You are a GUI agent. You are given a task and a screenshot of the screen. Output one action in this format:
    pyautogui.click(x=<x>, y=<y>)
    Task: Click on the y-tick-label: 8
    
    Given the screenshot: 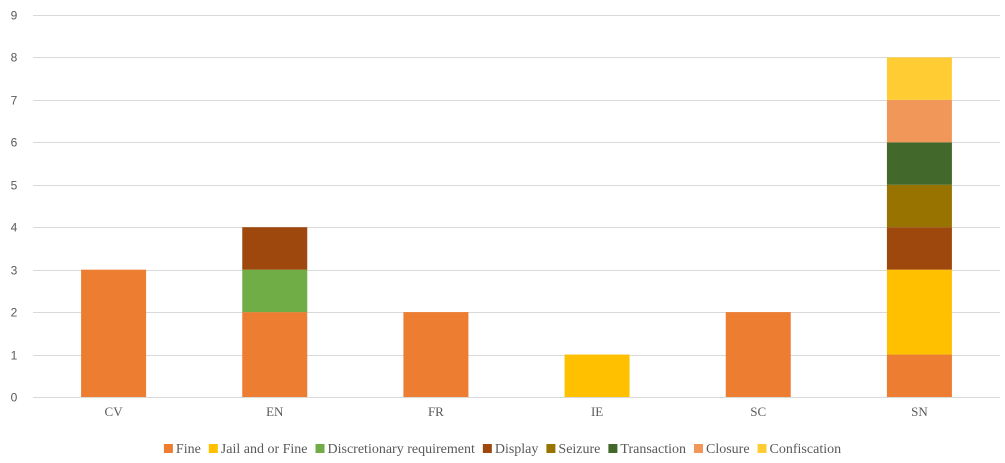 What is the action you would take?
    pyautogui.click(x=14, y=58)
    